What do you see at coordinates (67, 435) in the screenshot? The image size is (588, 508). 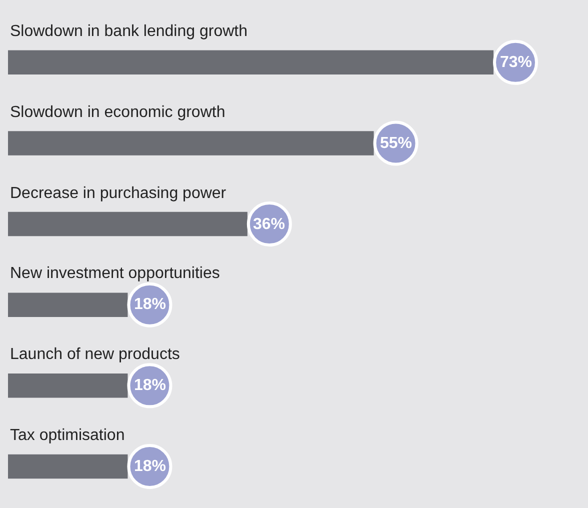 I see `y-tick-label: Tax optimisation` at bounding box center [67, 435].